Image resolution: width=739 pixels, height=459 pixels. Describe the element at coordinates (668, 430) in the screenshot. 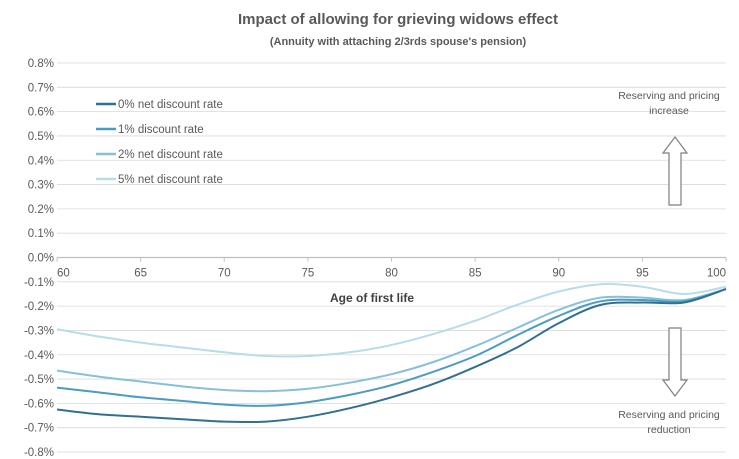

I see `annotation-reduction-line-2: reduction` at that location.